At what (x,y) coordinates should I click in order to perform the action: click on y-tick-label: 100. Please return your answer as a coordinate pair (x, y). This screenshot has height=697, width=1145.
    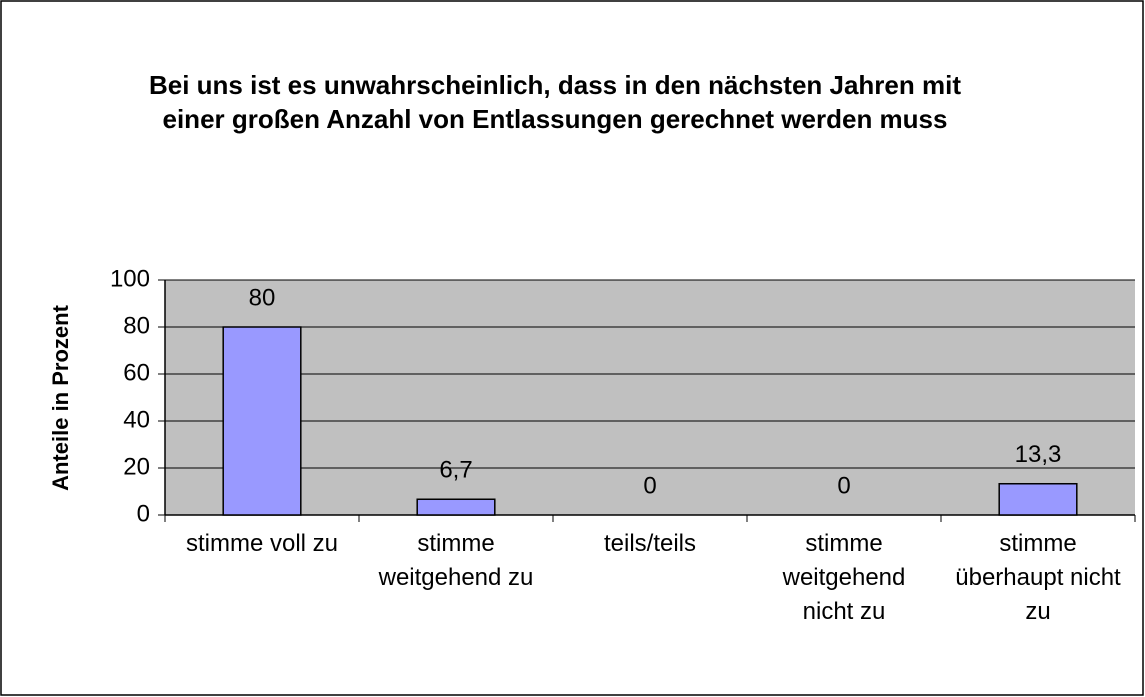
    Looking at the image, I should click on (130, 278).